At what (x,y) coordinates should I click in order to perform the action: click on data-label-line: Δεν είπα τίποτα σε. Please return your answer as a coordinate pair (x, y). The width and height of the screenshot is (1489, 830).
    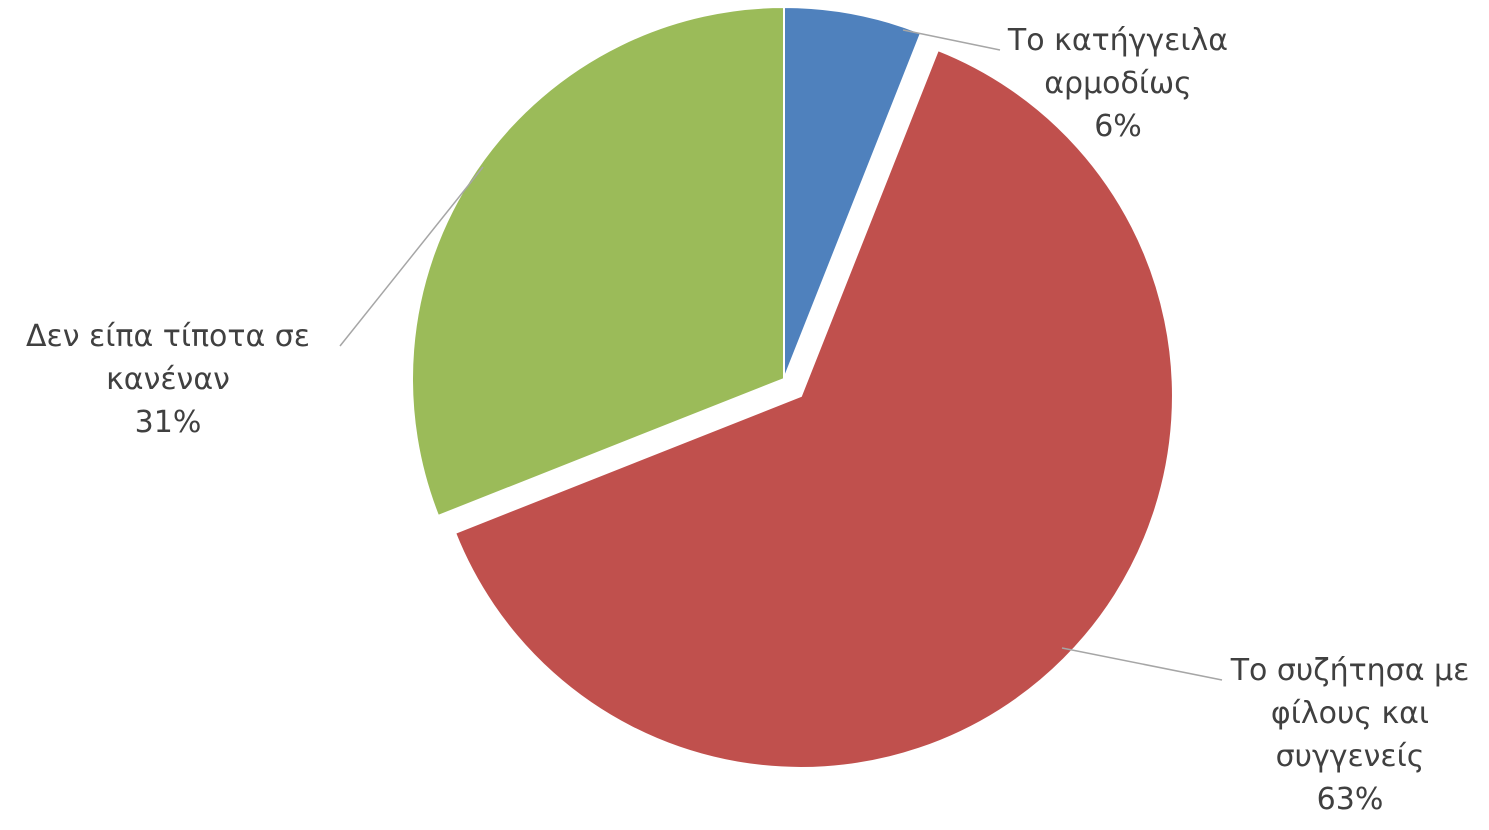
    Looking at the image, I should click on (168, 336).